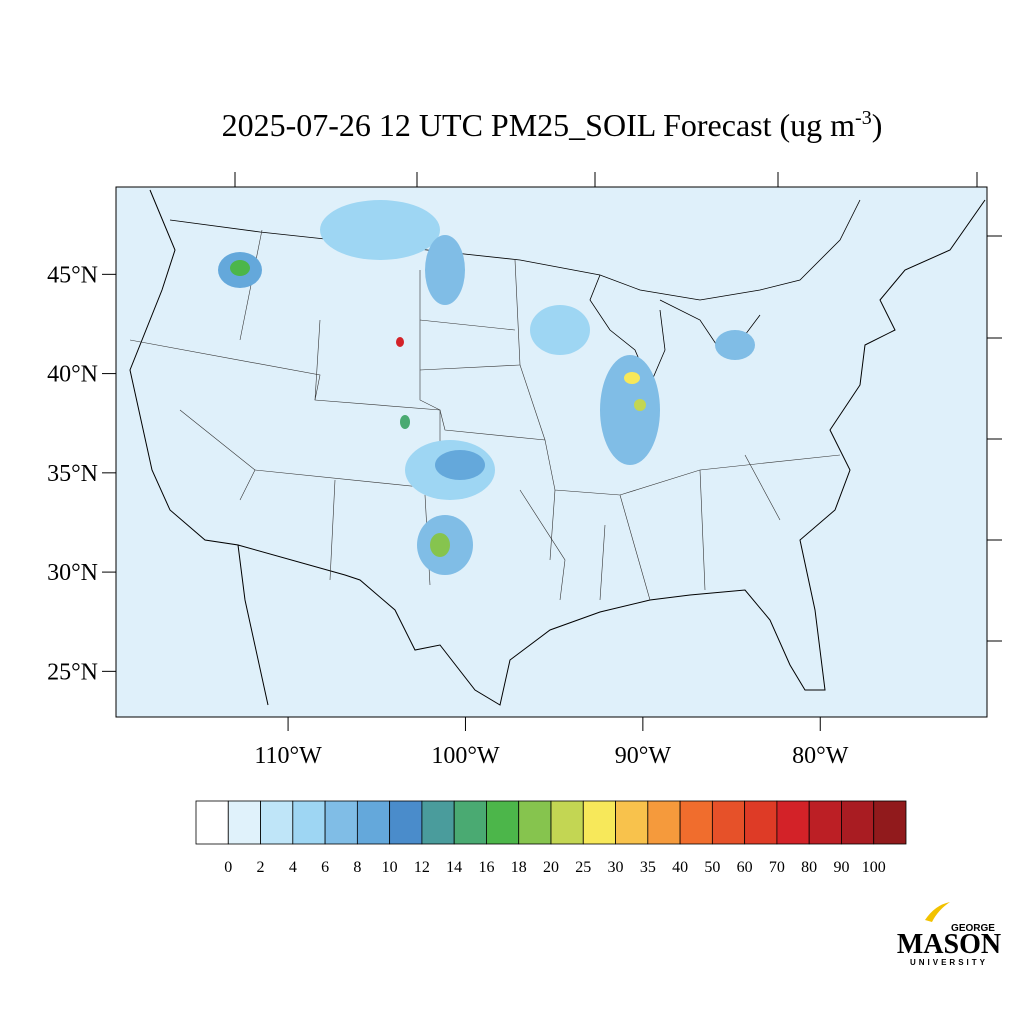 This screenshot has width=1024, height=1029. Describe the element at coordinates (973, 928) in the screenshot. I see `logo-top: GEORGE` at that location.